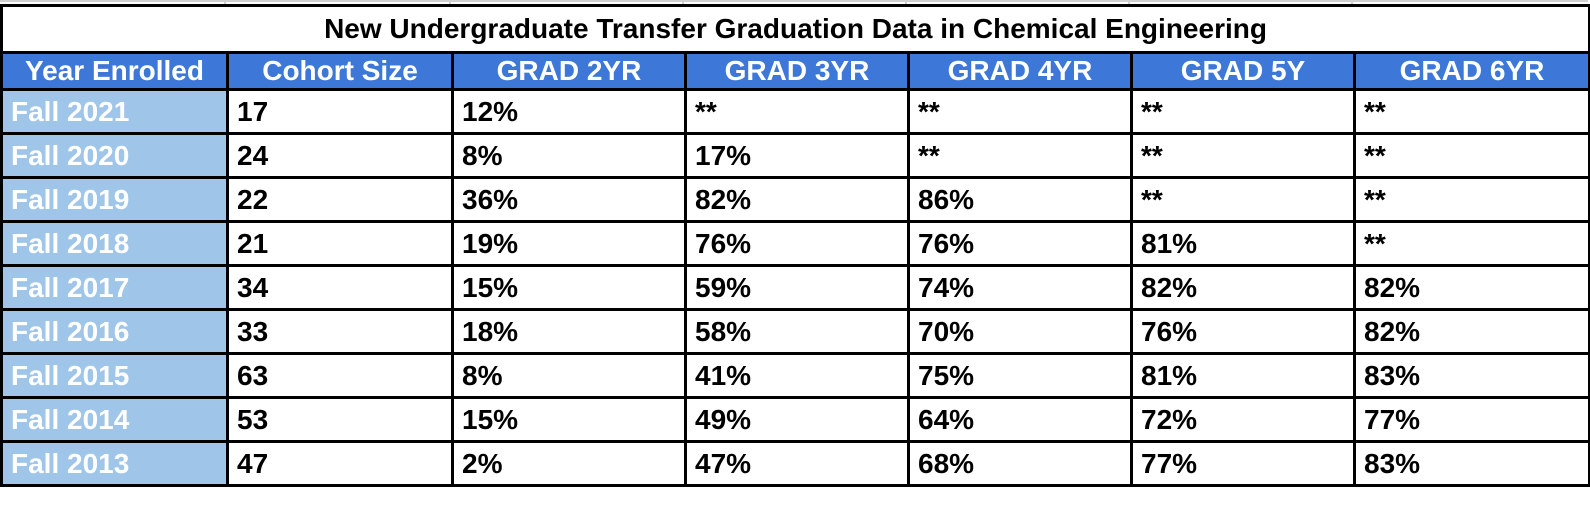 The width and height of the screenshot is (1590, 520). I want to click on data-cell: 19%, so click(569, 243).